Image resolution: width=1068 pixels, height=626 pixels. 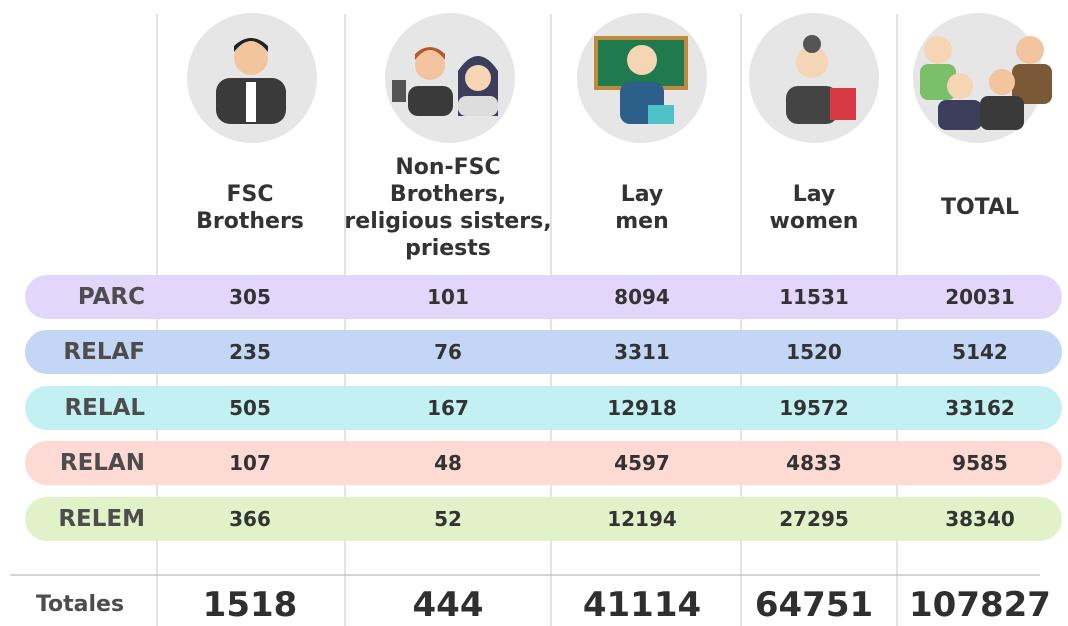 What do you see at coordinates (250, 408) in the screenshot?
I see `cell-value: 505` at bounding box center [250, 408].